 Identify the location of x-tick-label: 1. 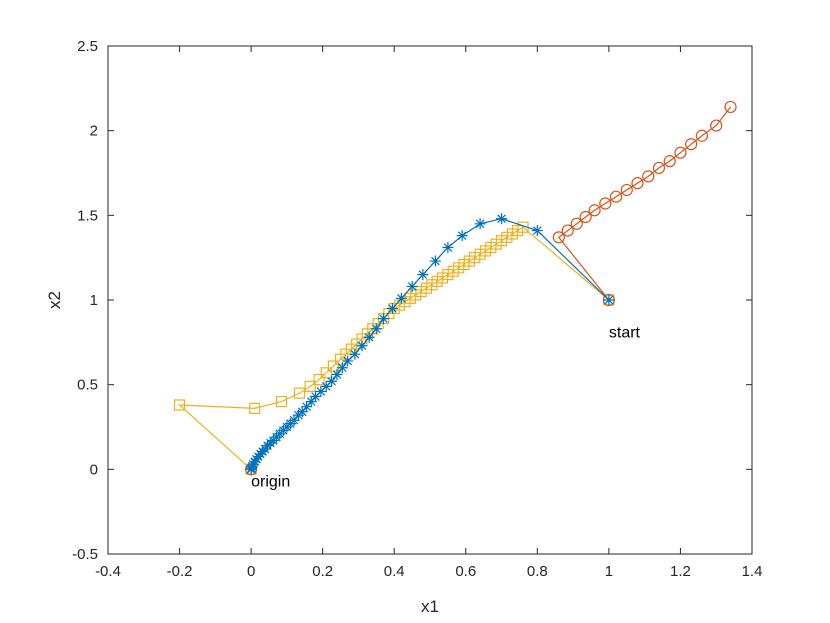
(609, 571).